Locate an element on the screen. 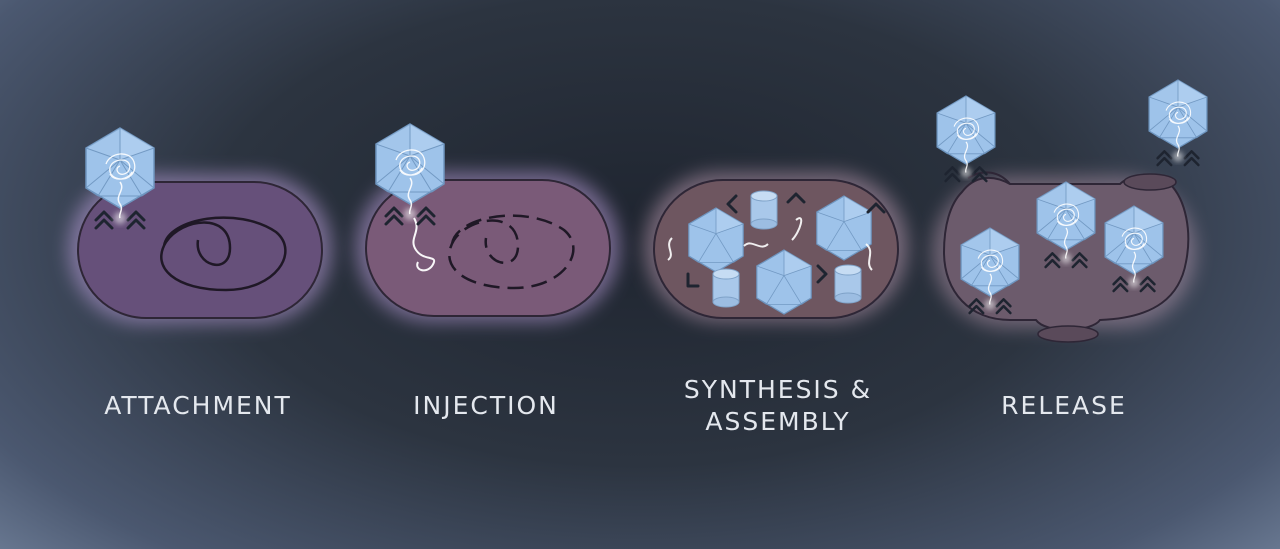 The image size is (1280, 549). tail-fiber-pieces is located at coordinates (786, 240).